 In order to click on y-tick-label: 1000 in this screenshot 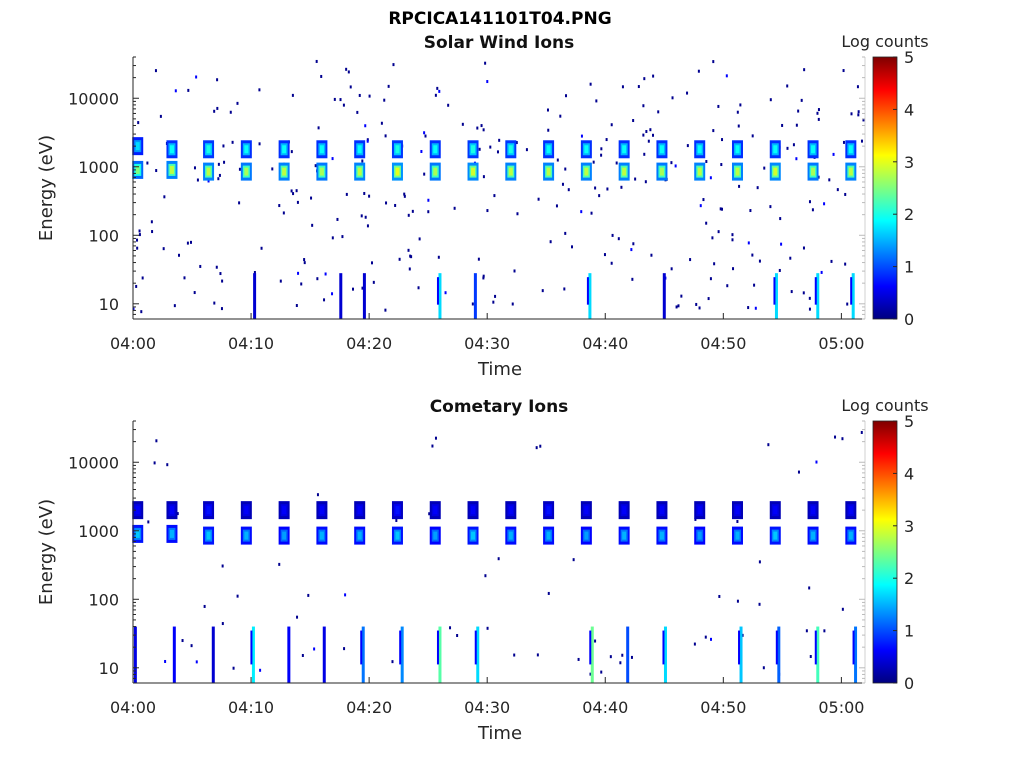, I will do `click(98, 531)`.